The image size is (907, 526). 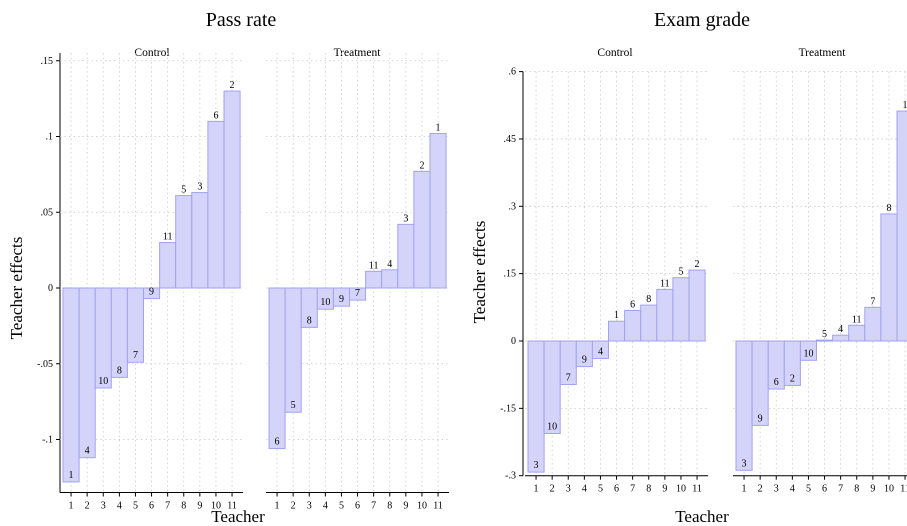 I want to click on bar-data-label: 1, so click(x=438, y=127).